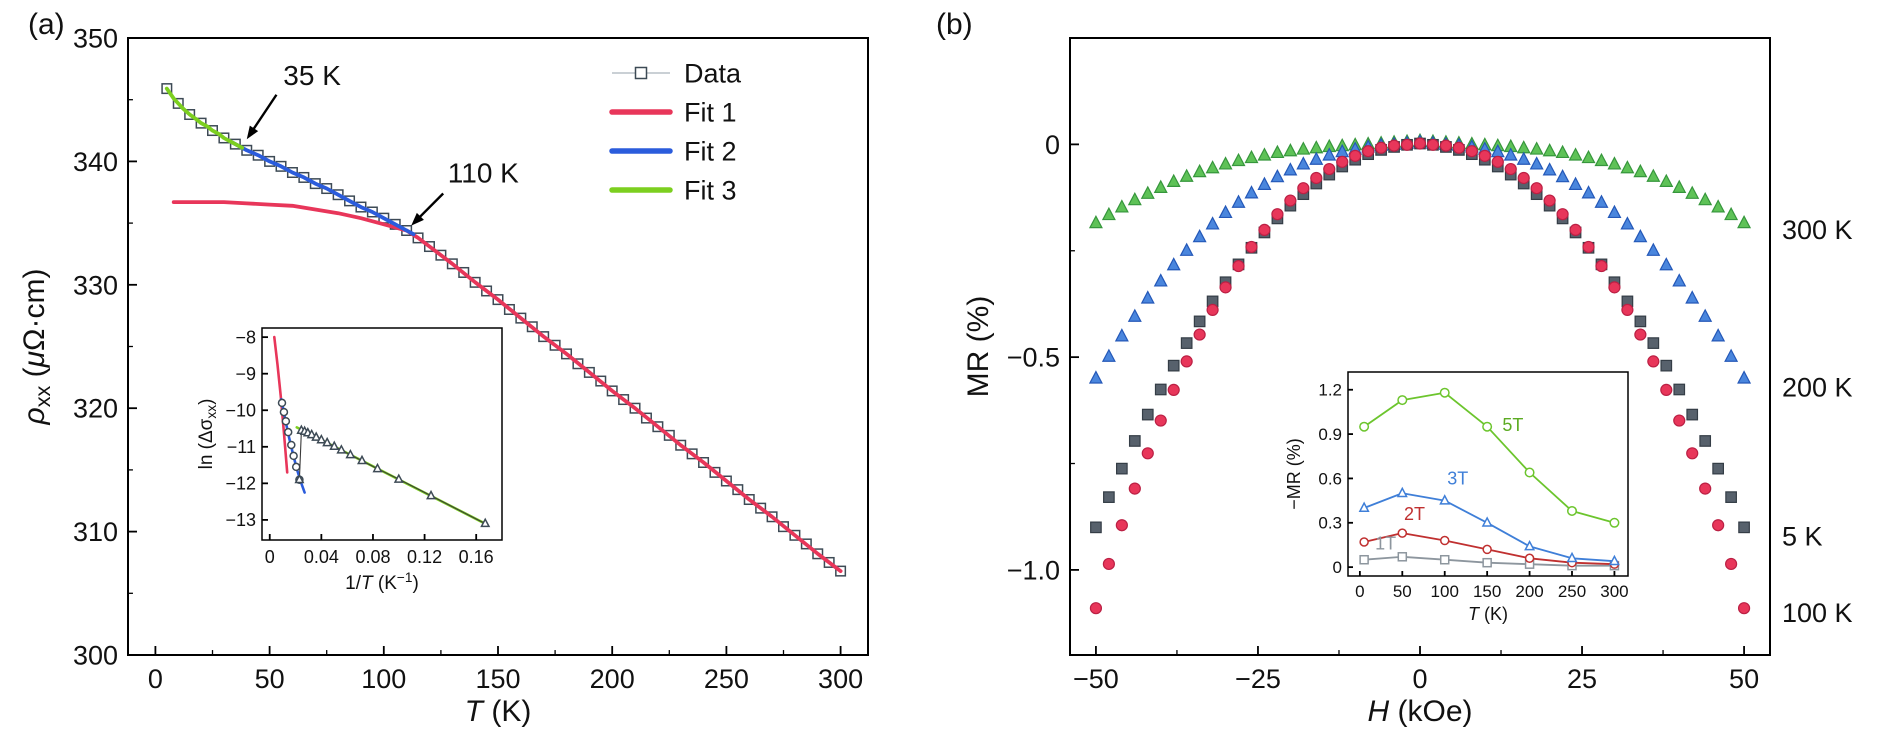 The image size is (1890, 740). What do you see at coordinates (372, 557) in the screenshot?
I see `x-tick-label: 0.08` at bounding box center [372, 557].